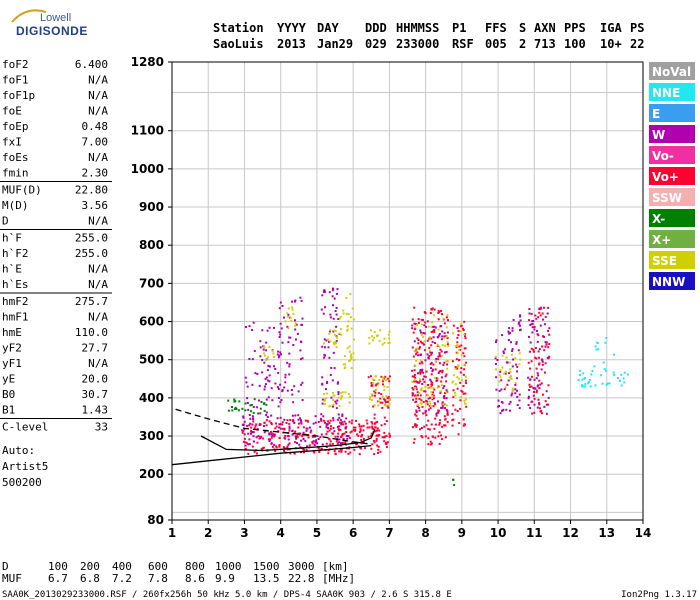 The image size is (700, 600). I want to click on solid-profile-curve, so click(271, 455).